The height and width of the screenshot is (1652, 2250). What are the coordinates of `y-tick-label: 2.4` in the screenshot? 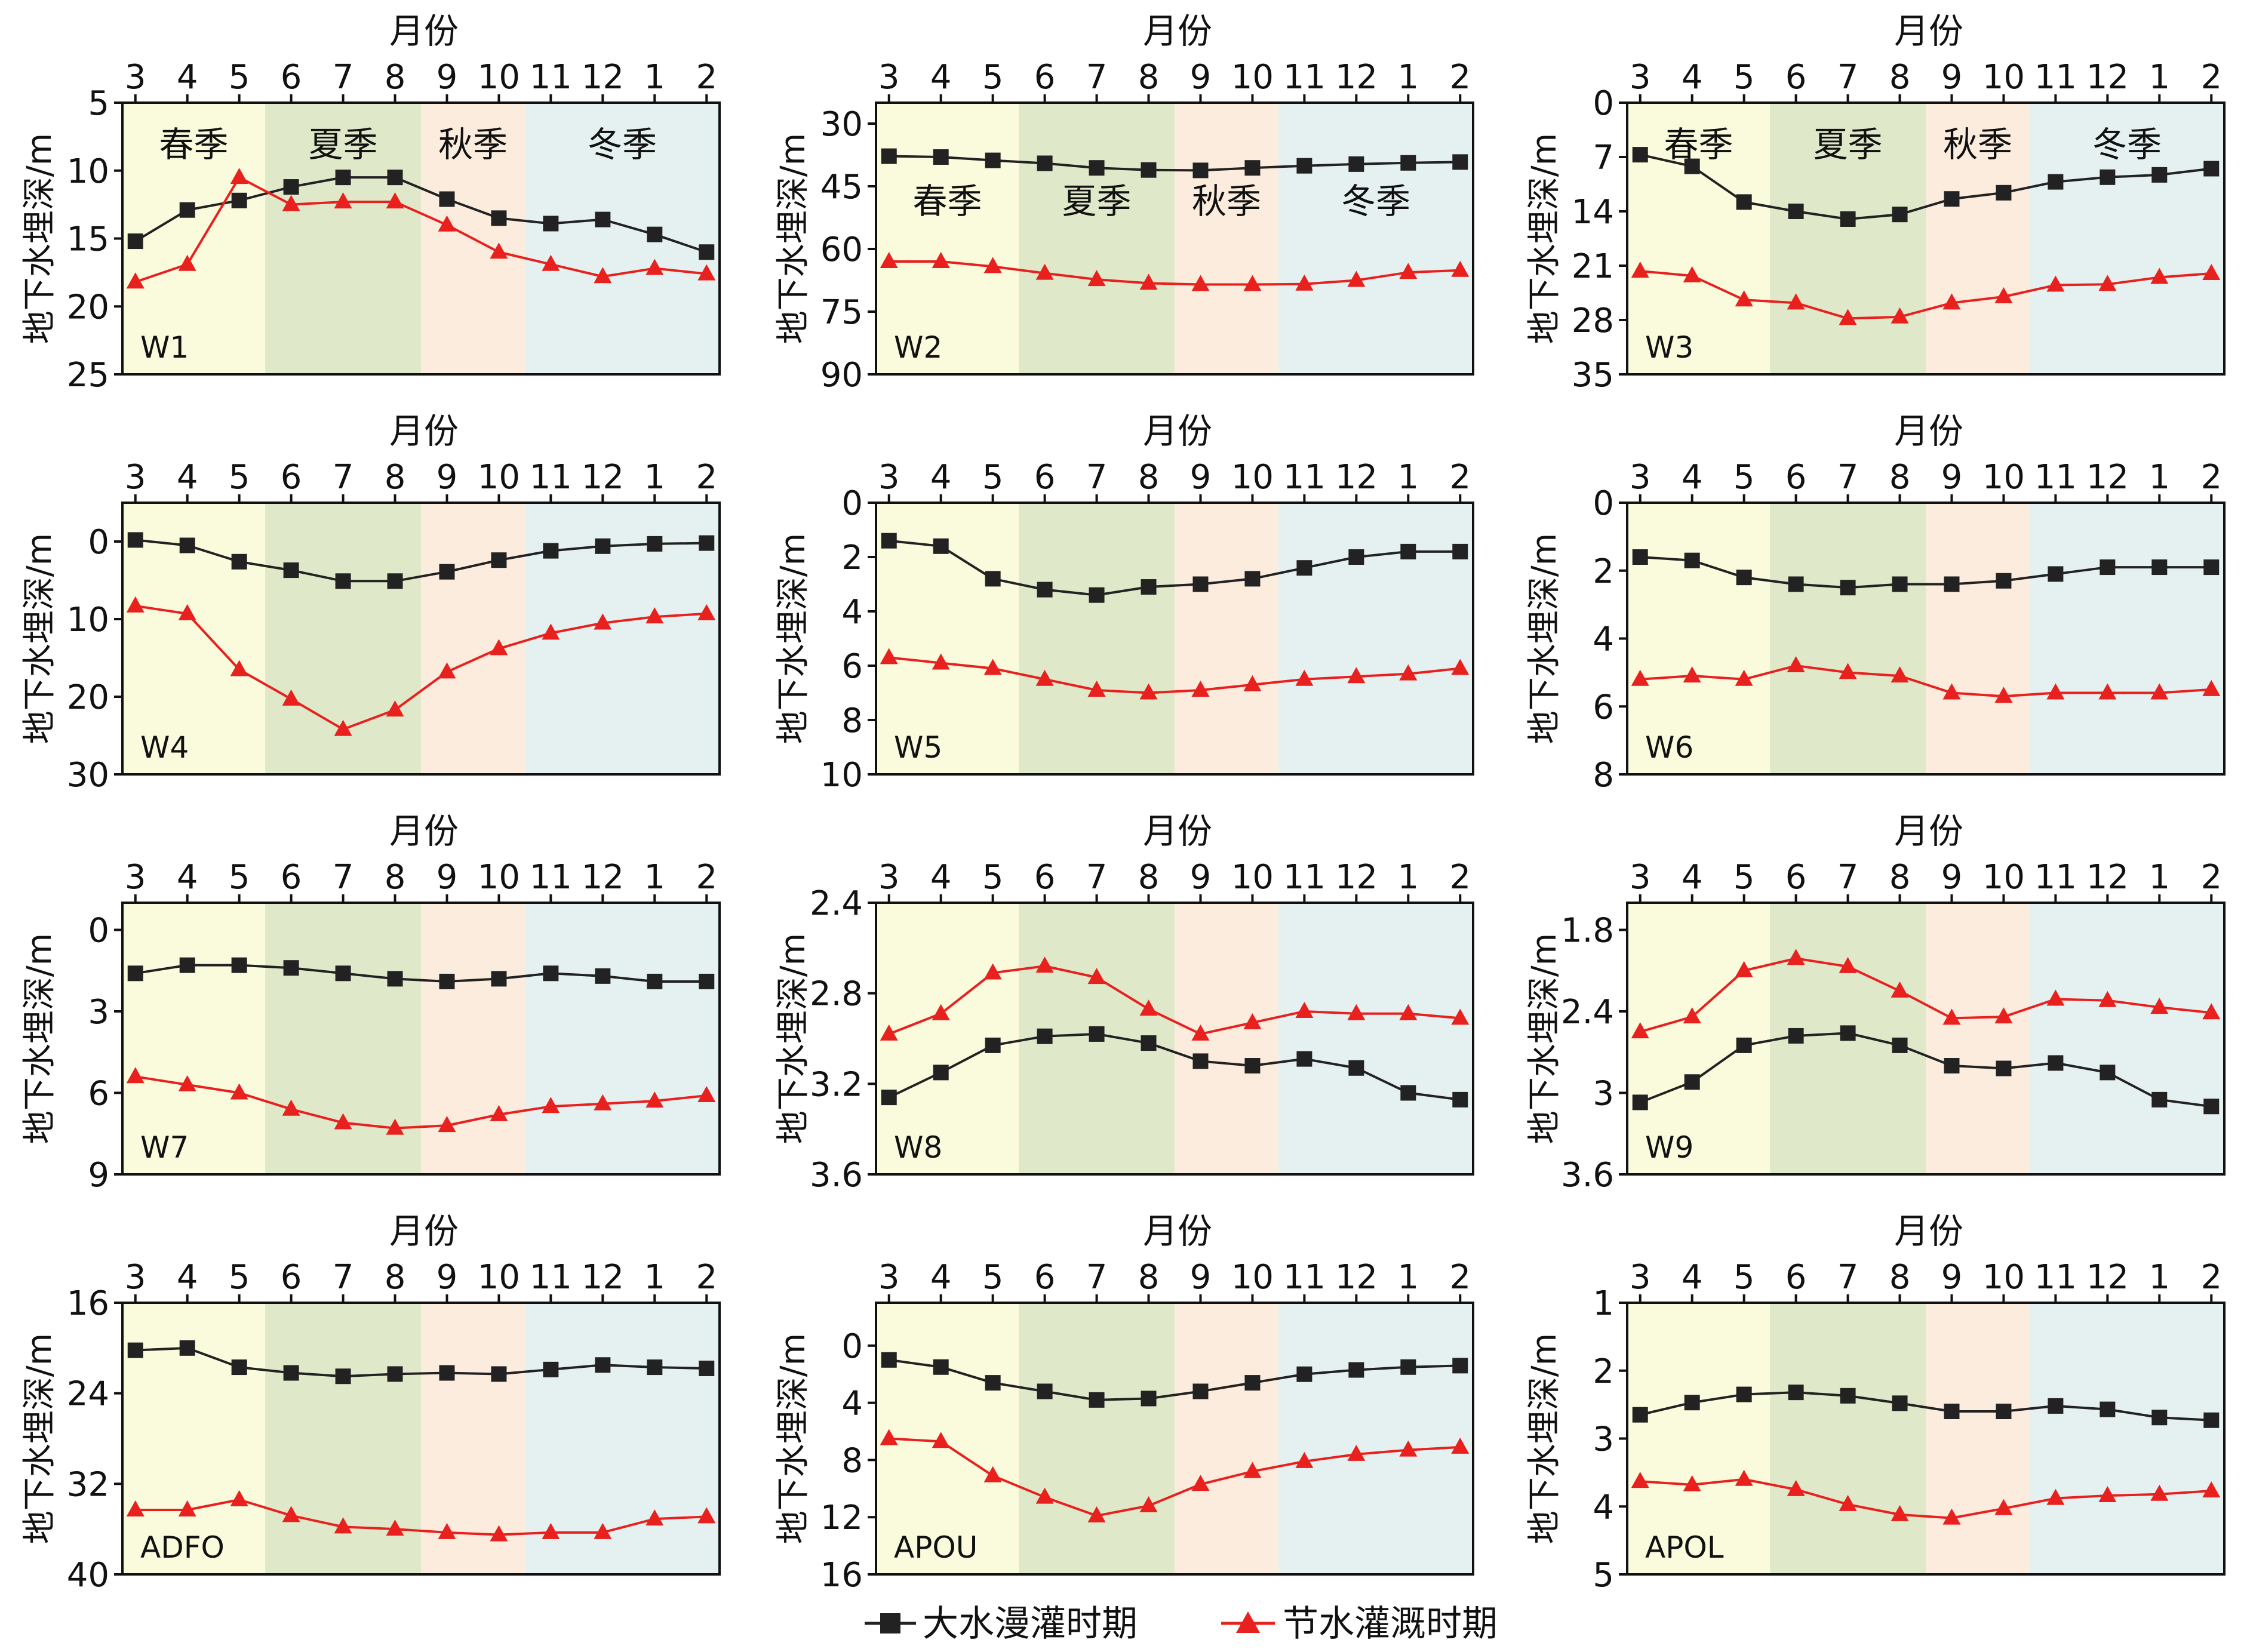 It's located at (1587, 1012).